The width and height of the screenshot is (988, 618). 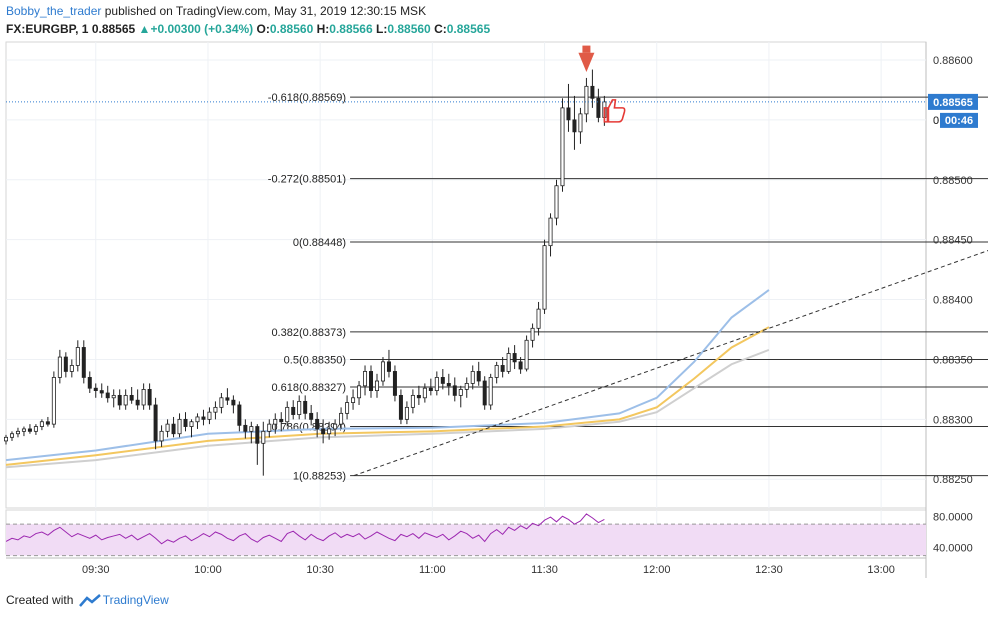 What do you see at coordinates (47, 29) in the screenshot?
I see `symbol-label: FX:EURGBP, 1` at bounding box center [47, 29].